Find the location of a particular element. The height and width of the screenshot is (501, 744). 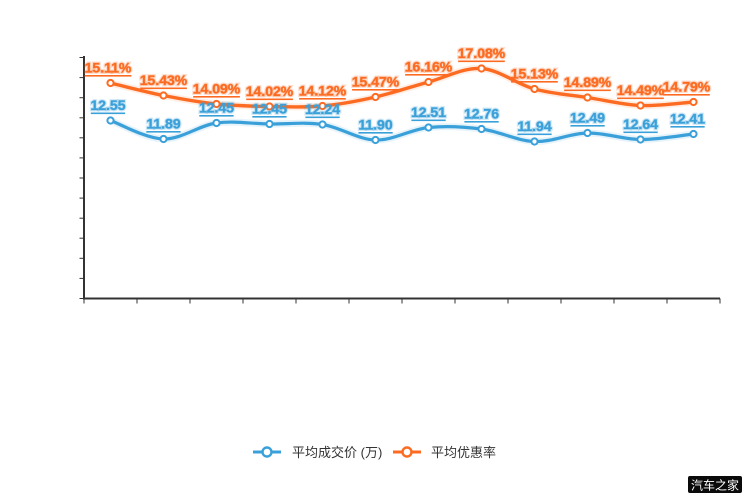

svg-text: 14.02% is located at coordinates (270, 91).